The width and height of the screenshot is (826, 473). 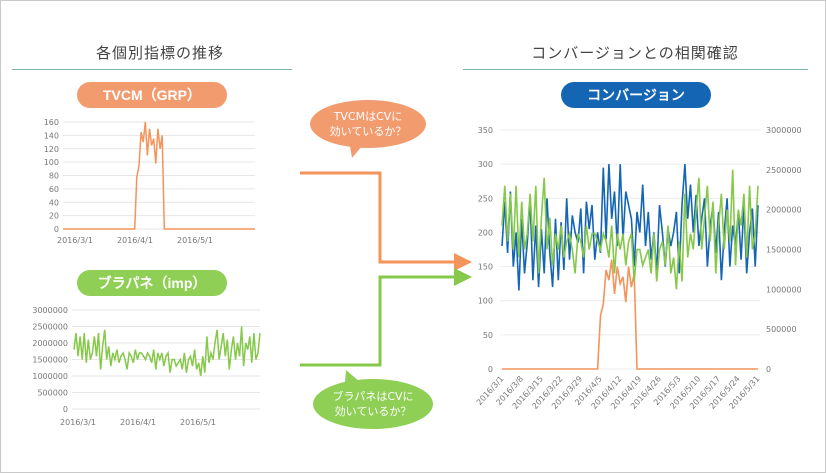 I want to click on right-title-rule, so click(x=635, y=69).